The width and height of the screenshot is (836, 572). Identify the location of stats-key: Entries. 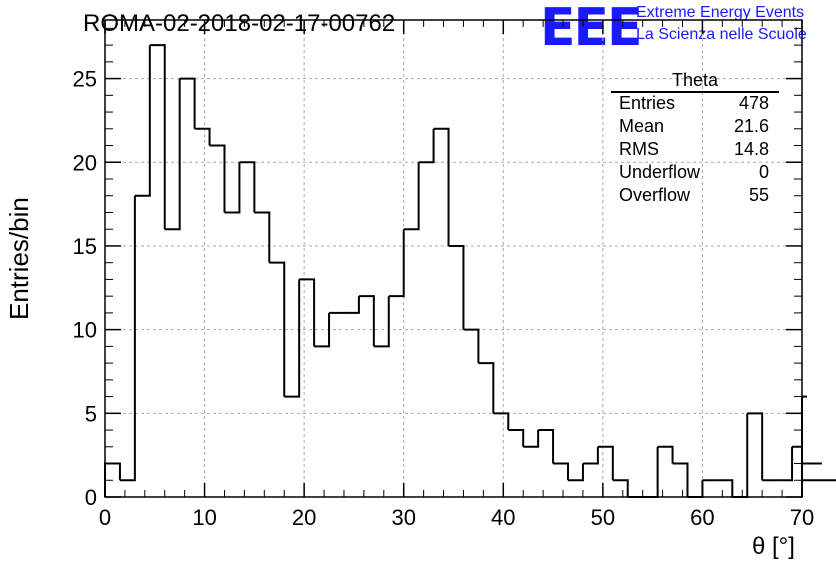
(647, 103).